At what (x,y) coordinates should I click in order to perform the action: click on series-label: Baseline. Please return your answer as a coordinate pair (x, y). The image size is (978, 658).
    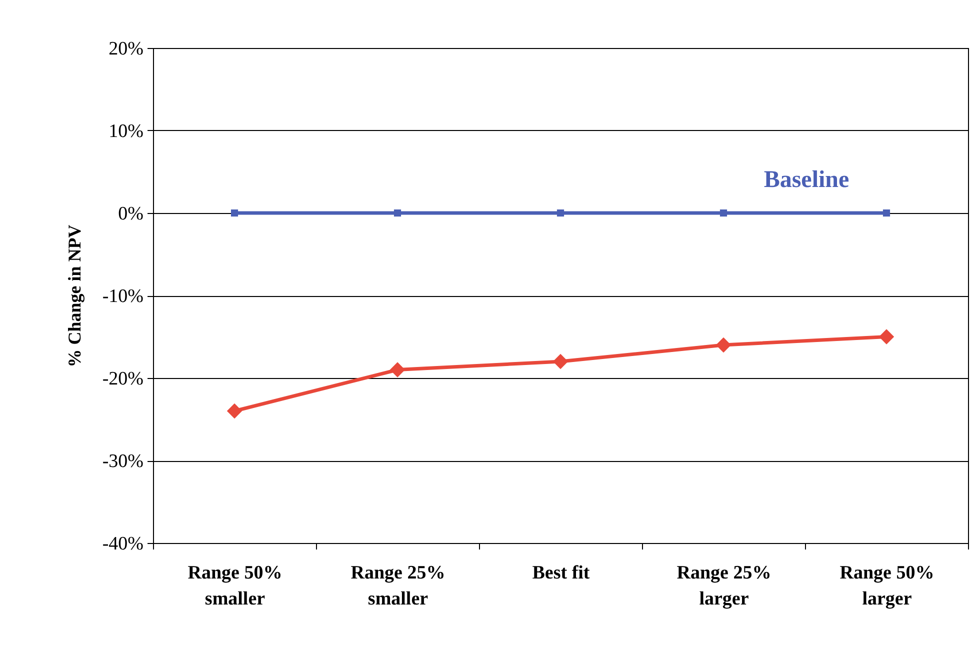
    Looking at the image, I should click on (807, 180).